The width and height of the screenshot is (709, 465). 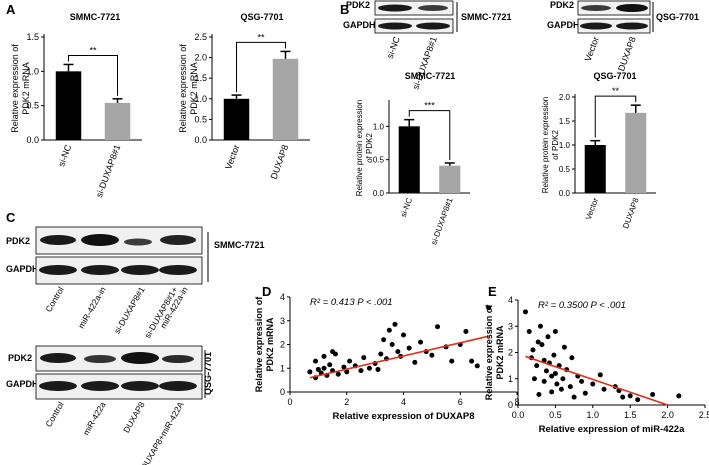 What do you see at coordinates (282, 392) in the screenshot?
I see `y-tick-label: 0` at bounding box center [282, 392].